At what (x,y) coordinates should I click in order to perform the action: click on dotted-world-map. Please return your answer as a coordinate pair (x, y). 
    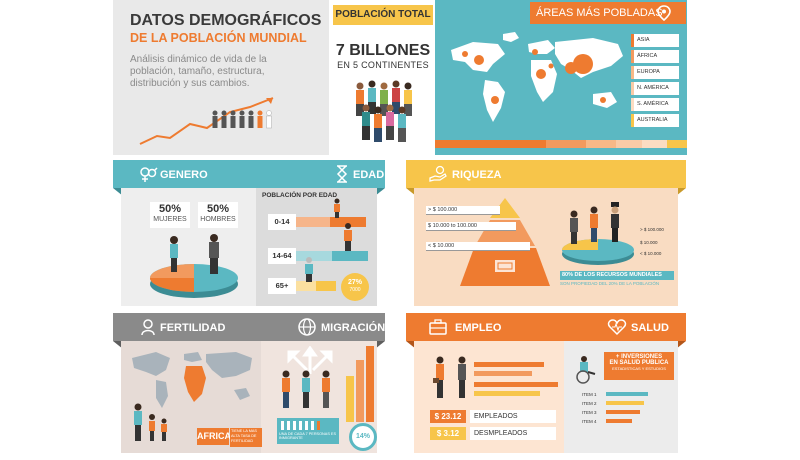
    Looking at the image, I should click on (192, 380).